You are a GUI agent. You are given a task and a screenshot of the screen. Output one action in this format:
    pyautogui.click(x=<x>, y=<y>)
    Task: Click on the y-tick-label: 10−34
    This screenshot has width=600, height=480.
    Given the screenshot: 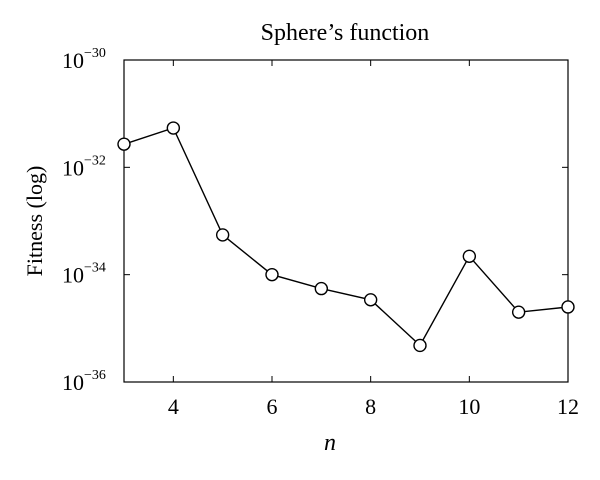 What is the action you would take?
    pyautogui.click(x=84, y=274)
    